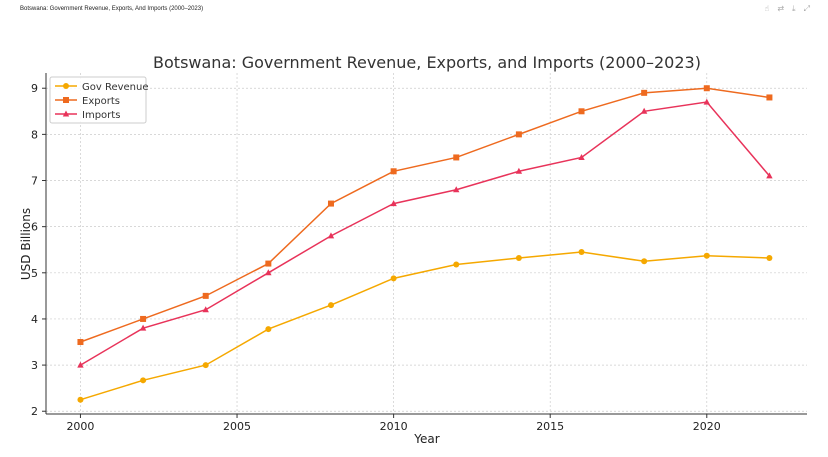 Image resolution: width=828 pixels, height=457 pixels. Describe the element at coordinates (806, 8) in the screenshot. I see `expand-icon: ⤢` at that location.